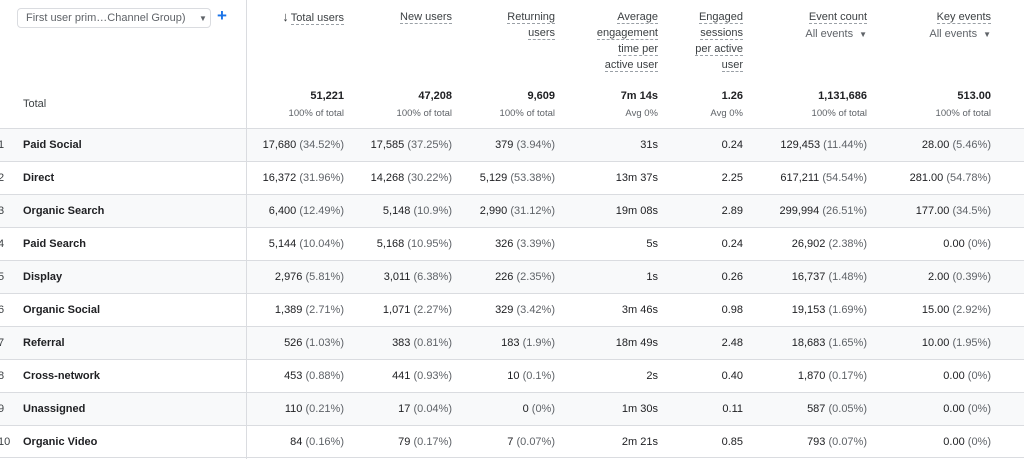 Image resolution: width=1024 pixels, height=459 pixels. Describe the element at coordinates (525, 244) in the screenshot. I see `metric-cell: 326 (3.39%)` at that location.